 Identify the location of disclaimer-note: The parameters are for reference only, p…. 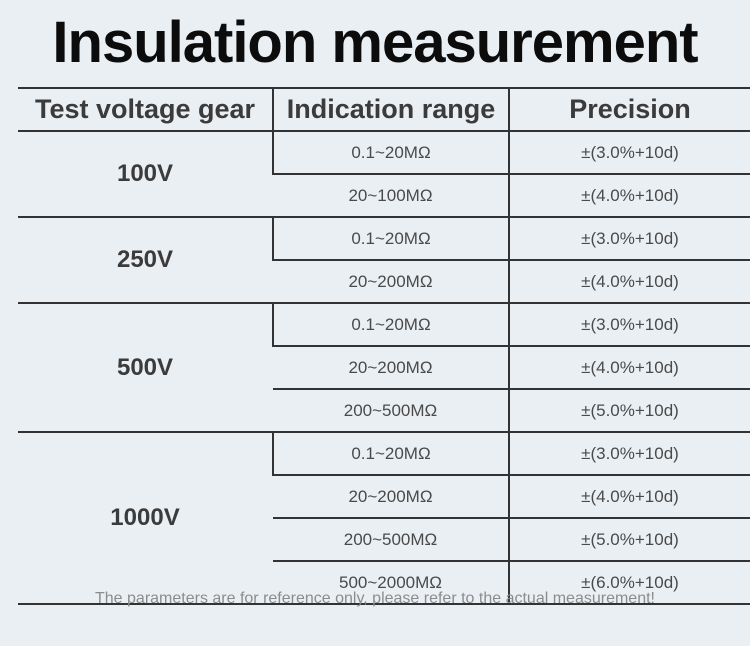
(375, 598).